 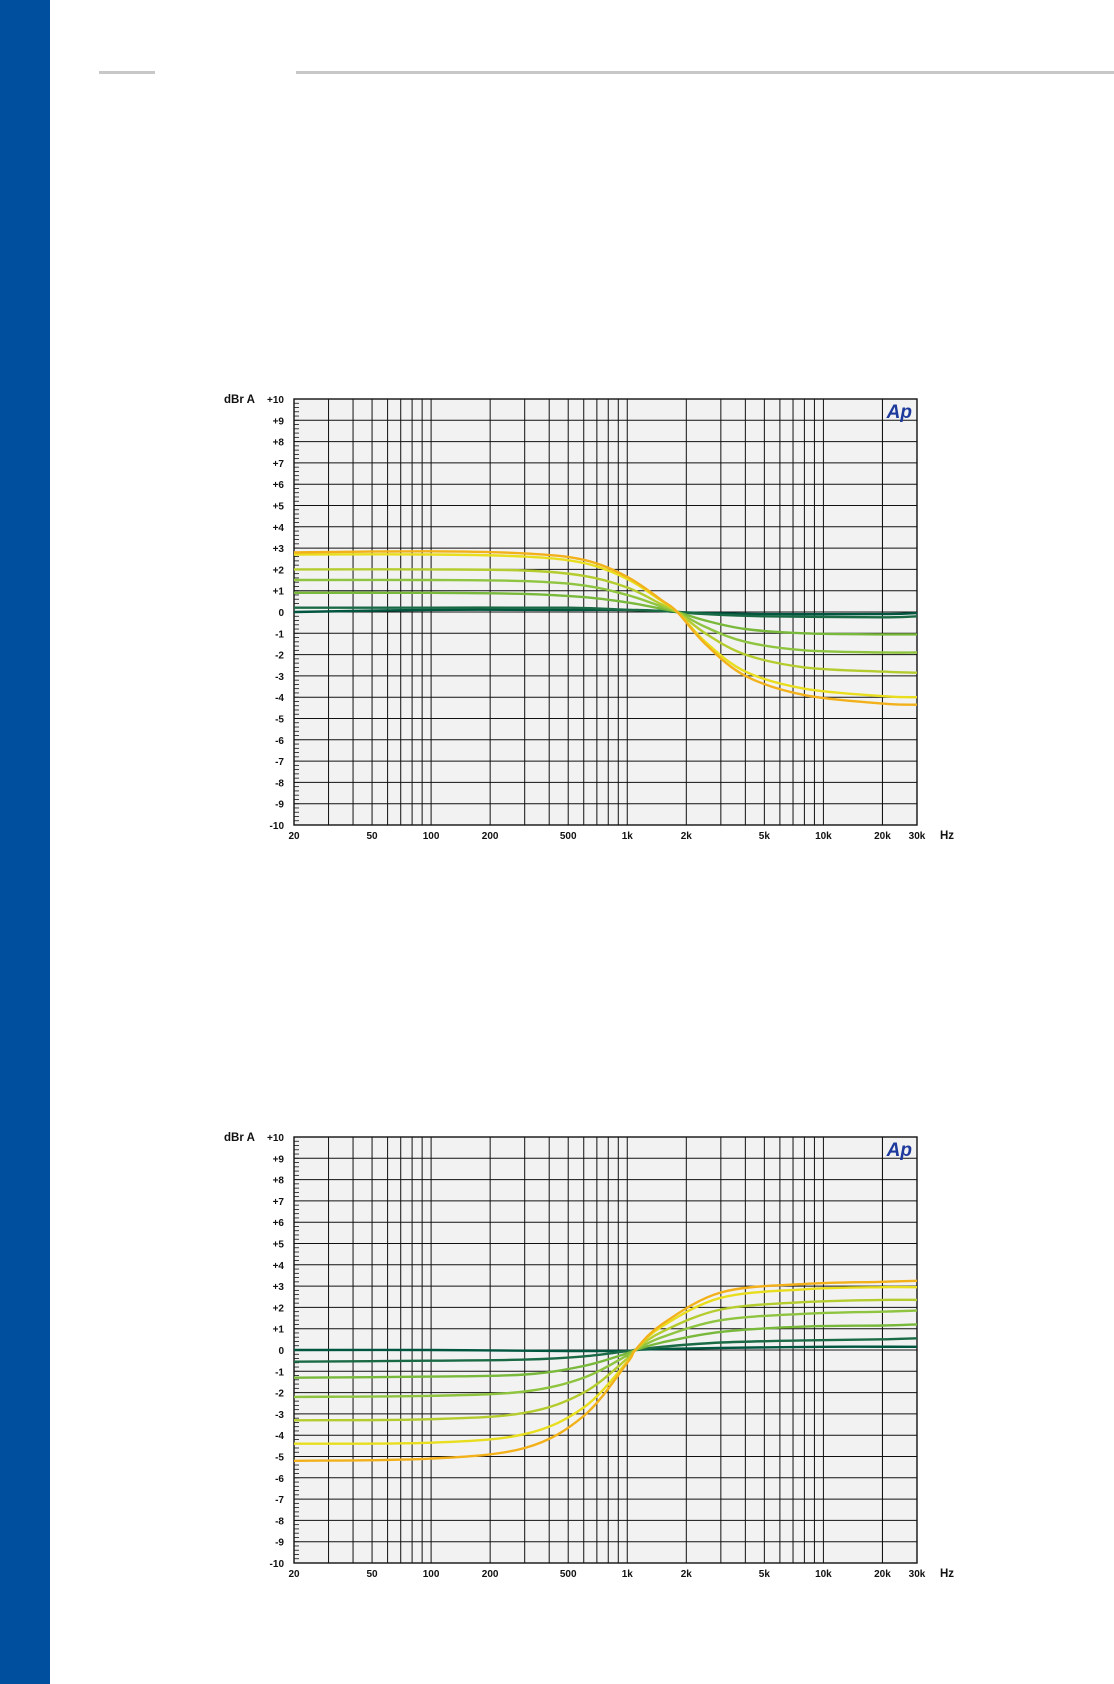 What do you see at coordinates (705, 72) in the screenshot?
I see `header-rule-long` at bounding box center [705, 72].